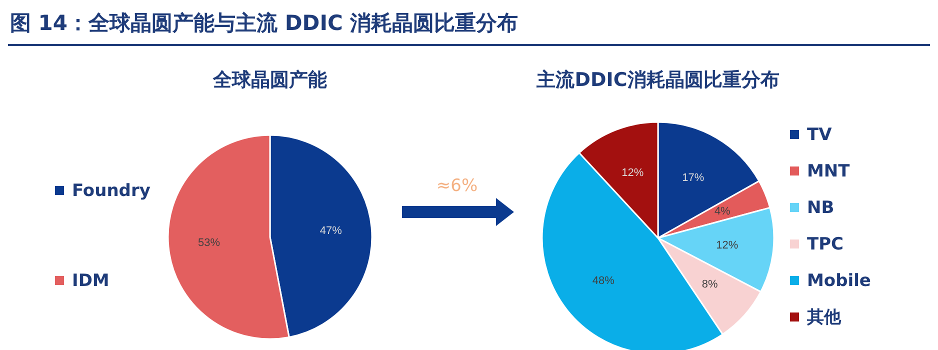 The height and width of the screenshot is (350, 938). Describe the element at coordinates (603, 281) in the screenshot. I see `data-label: 48%` at that location.